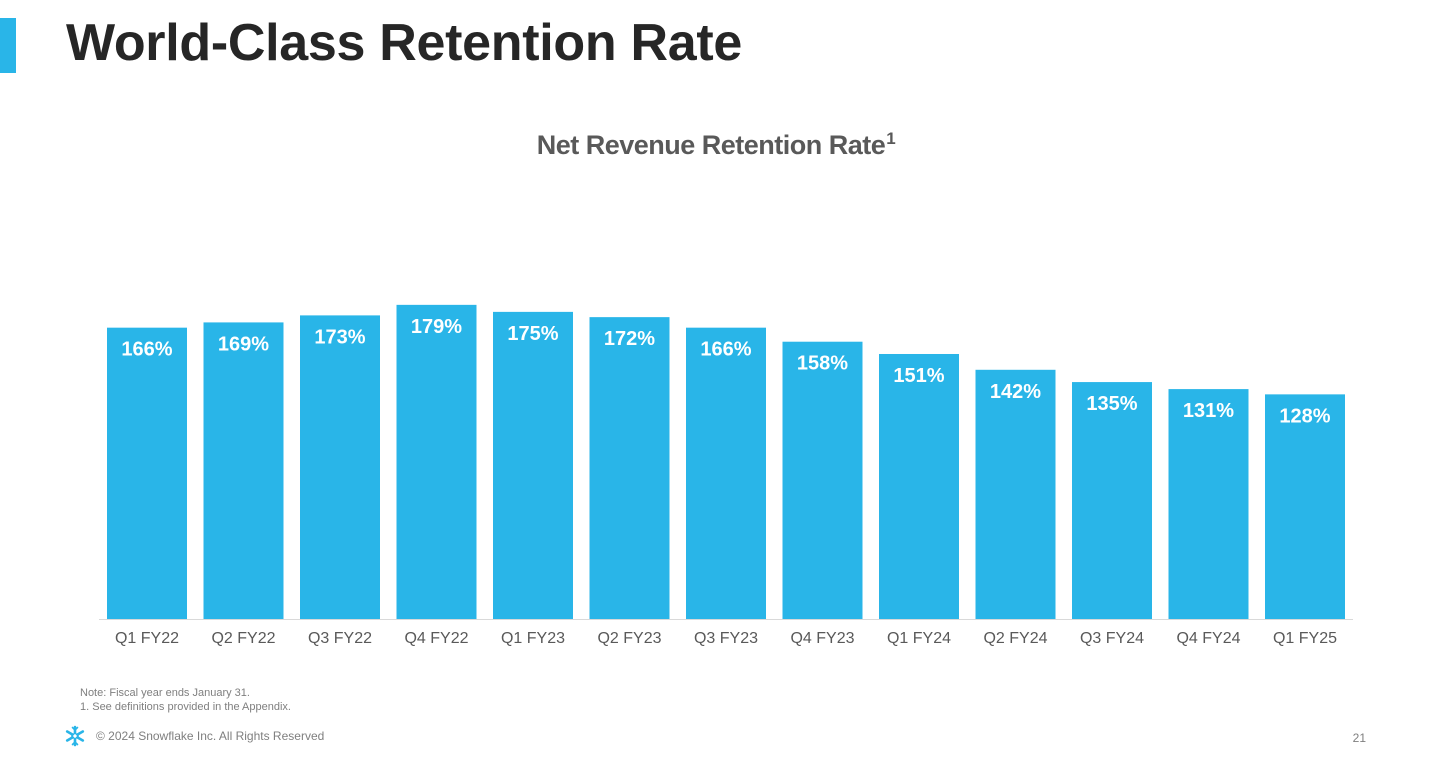 This screenshot has height=766, width=1432. Describe the element at coordinates (1304, 416) in the screenshot. I see `data-label: 128%` at that location.